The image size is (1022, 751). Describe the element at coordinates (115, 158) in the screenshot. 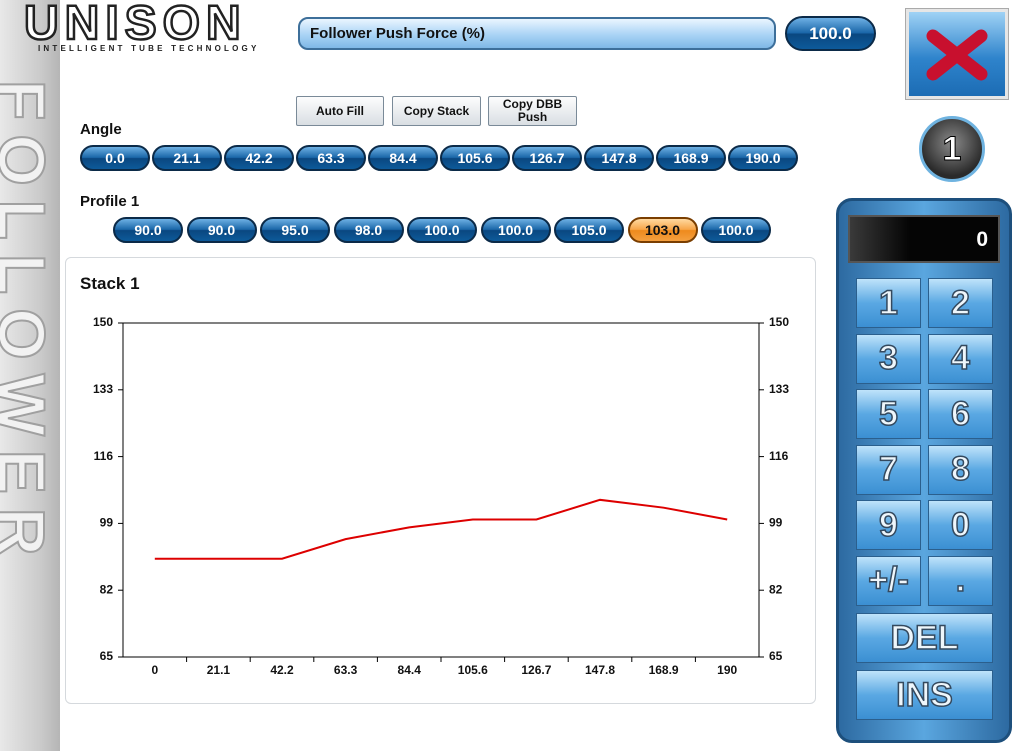

I see `angle-value: 0.0` at that location.